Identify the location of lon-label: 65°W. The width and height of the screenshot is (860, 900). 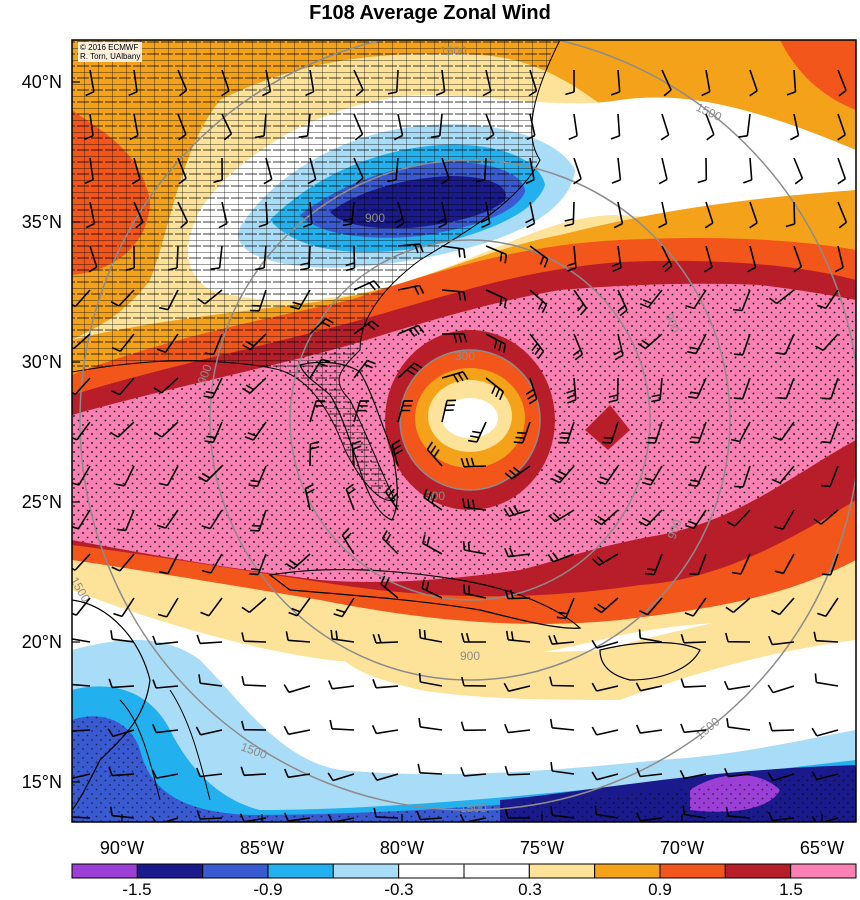
(822, 848).